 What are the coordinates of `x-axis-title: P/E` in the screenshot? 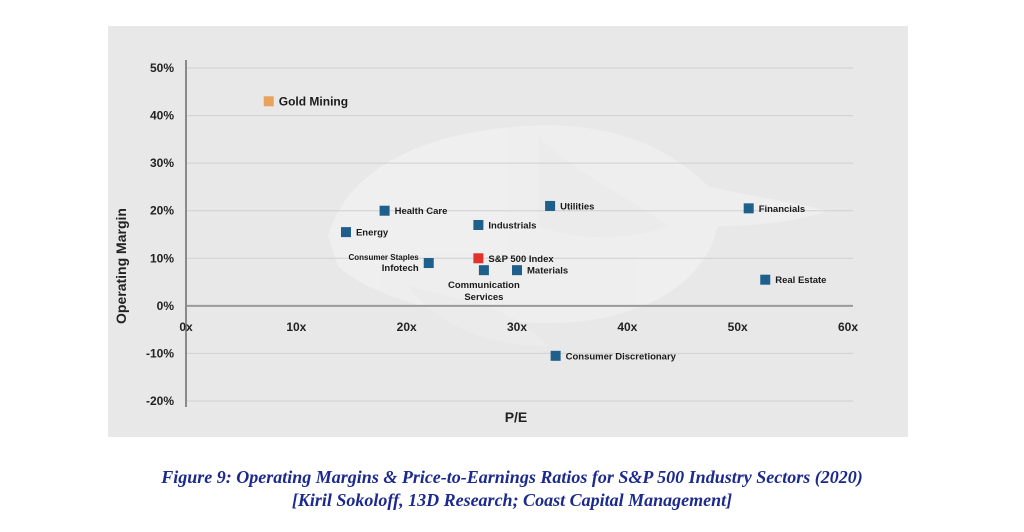 It's located at (516, 417).